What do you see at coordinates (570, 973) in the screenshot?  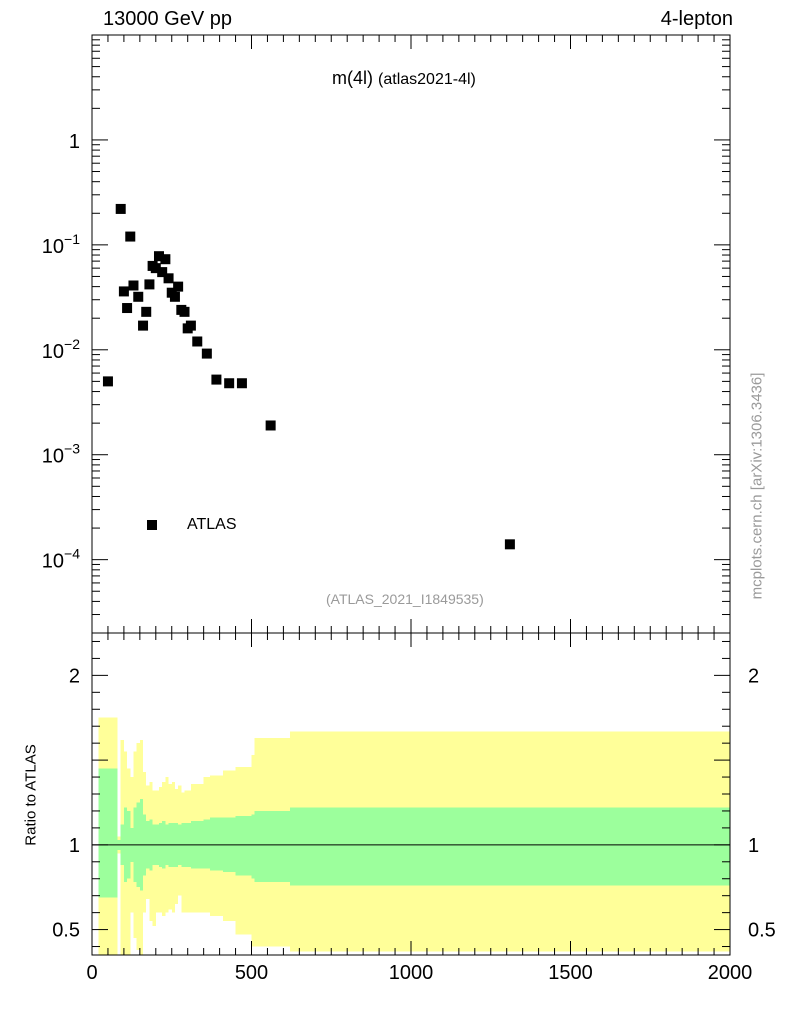 I see `x-tick-label: 1500` at bounding box center [570, 973].